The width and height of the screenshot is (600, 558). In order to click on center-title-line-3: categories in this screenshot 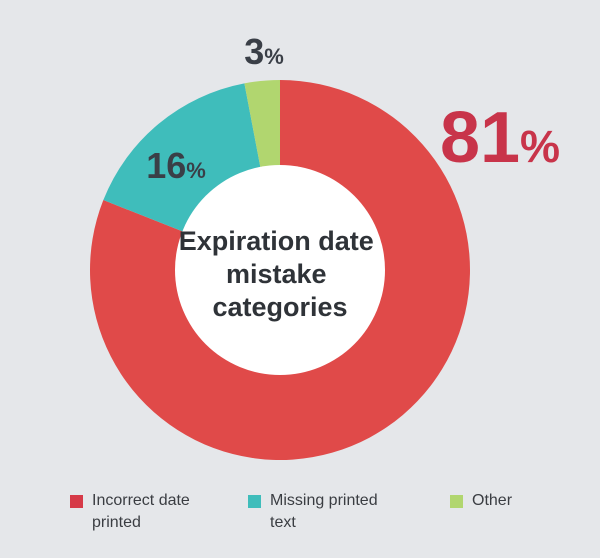, I will do `click(279, 307)`.